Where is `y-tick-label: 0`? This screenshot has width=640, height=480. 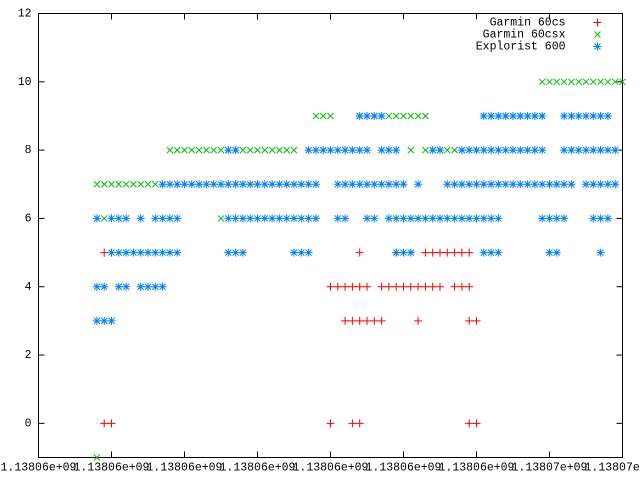
y-tick-label: 0 is located at coordinates (28, 423).